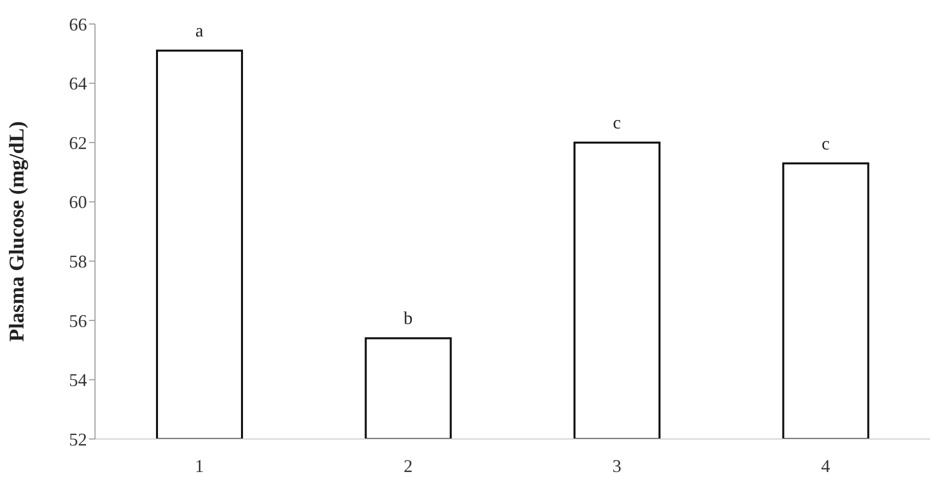 This screenshot has width=930, height=479. I want to click on y-tick-label: 52, so click(78, 439).